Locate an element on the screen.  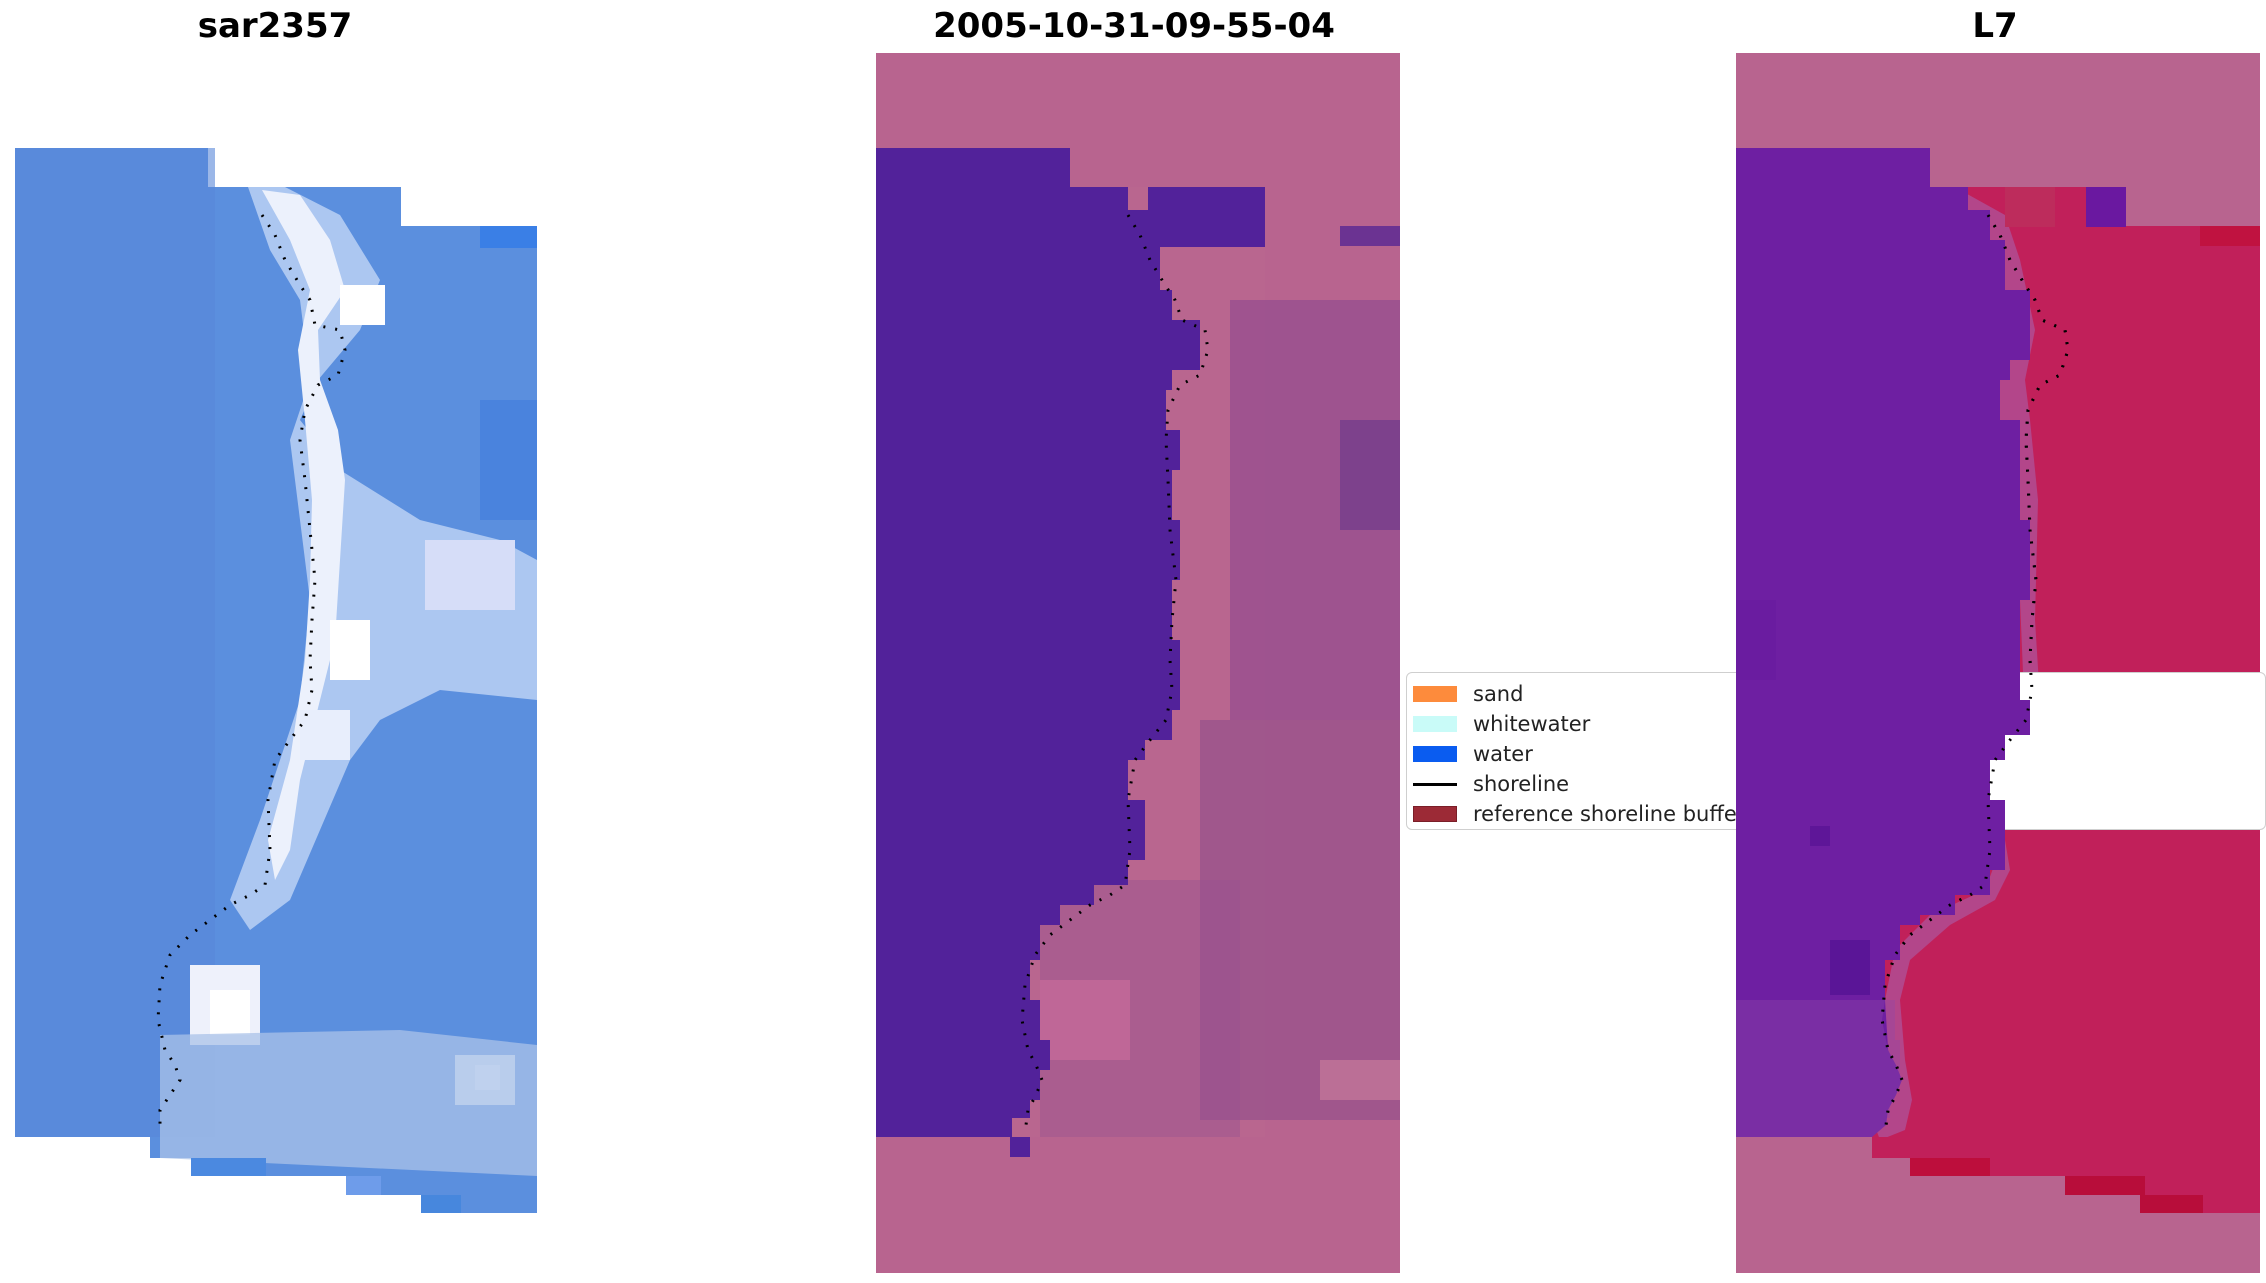
legend-item-shoreline: shoreline is located at coordinates (1491, 784).